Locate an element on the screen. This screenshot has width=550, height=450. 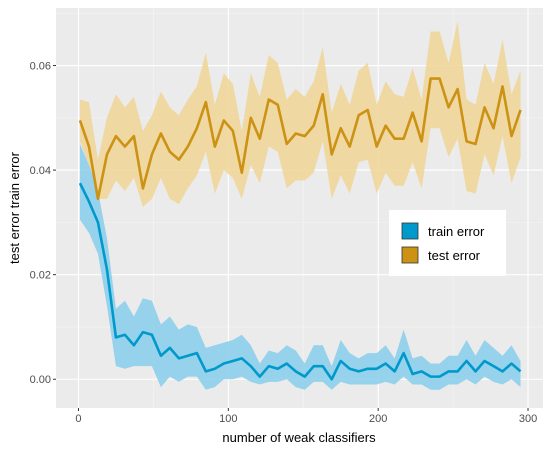
legend-box is located at coordinates (447, 243).